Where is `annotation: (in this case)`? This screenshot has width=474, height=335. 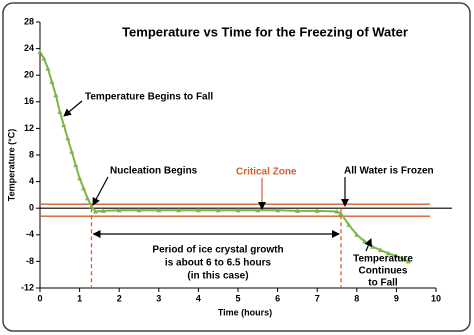 annotation: (in this case) is located at coordinates (217, 276).